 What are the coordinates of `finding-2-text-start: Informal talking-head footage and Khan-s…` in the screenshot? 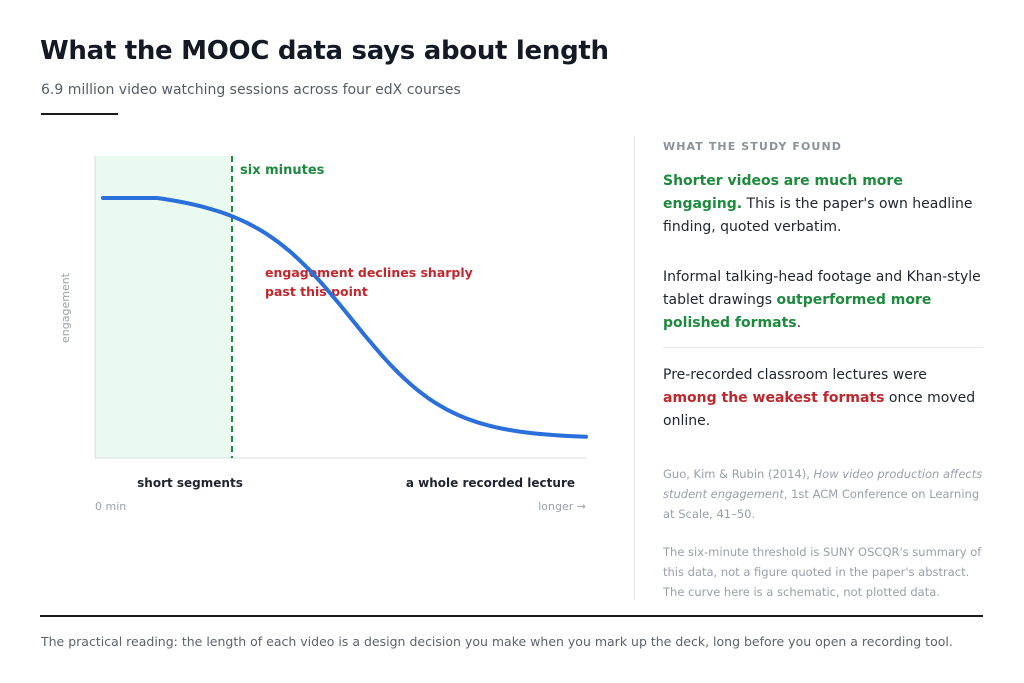 It's located at (822, 288).